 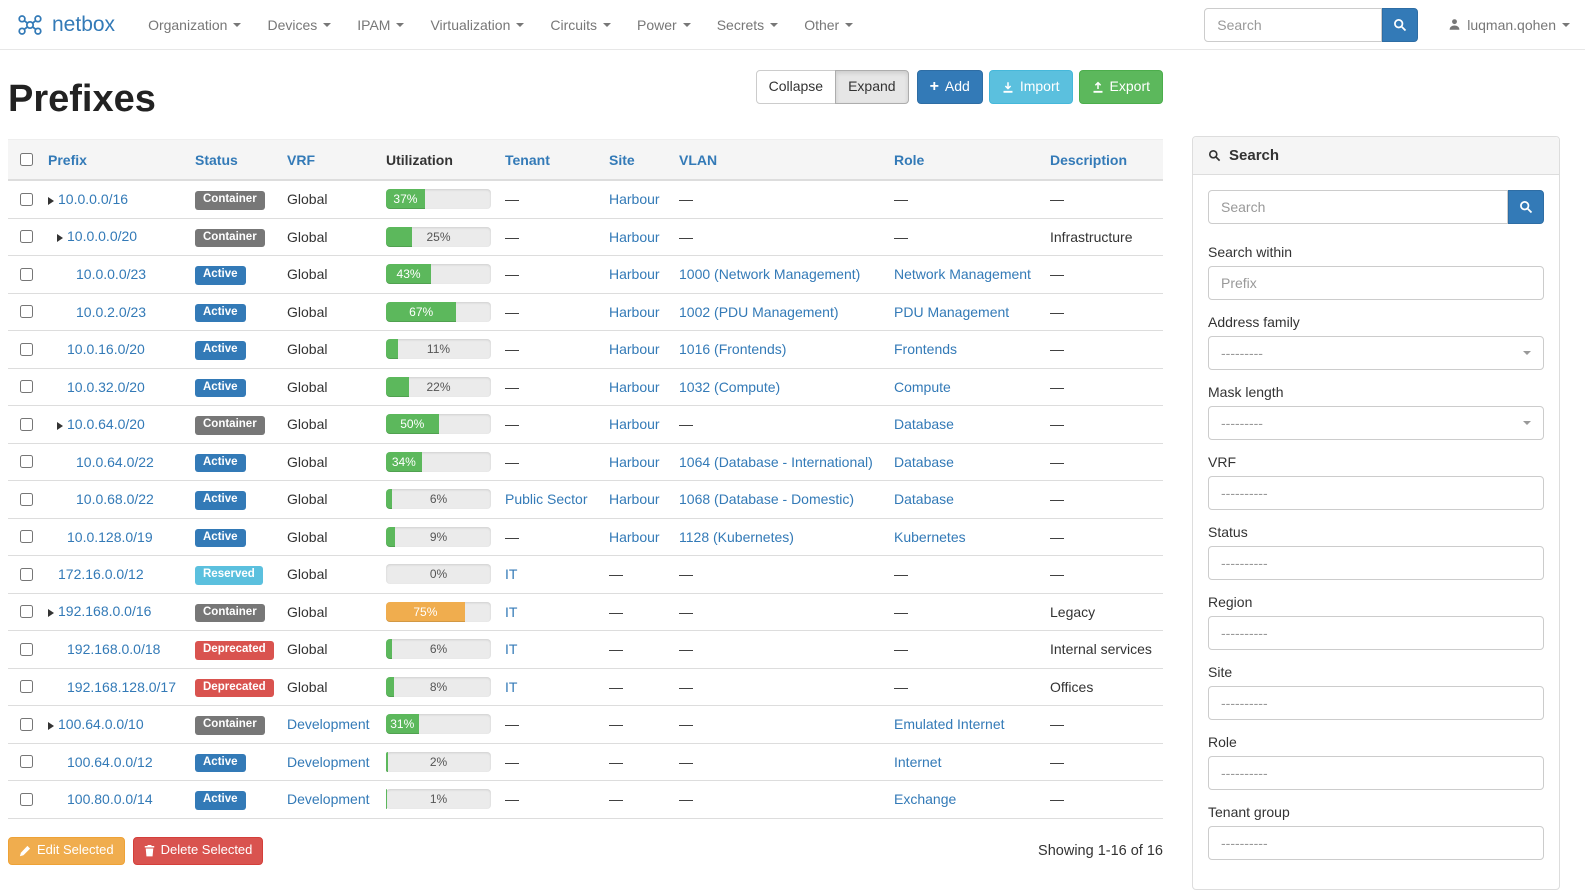 I want to click on role-link: Emulated Internet, so click(x=949, y=724).